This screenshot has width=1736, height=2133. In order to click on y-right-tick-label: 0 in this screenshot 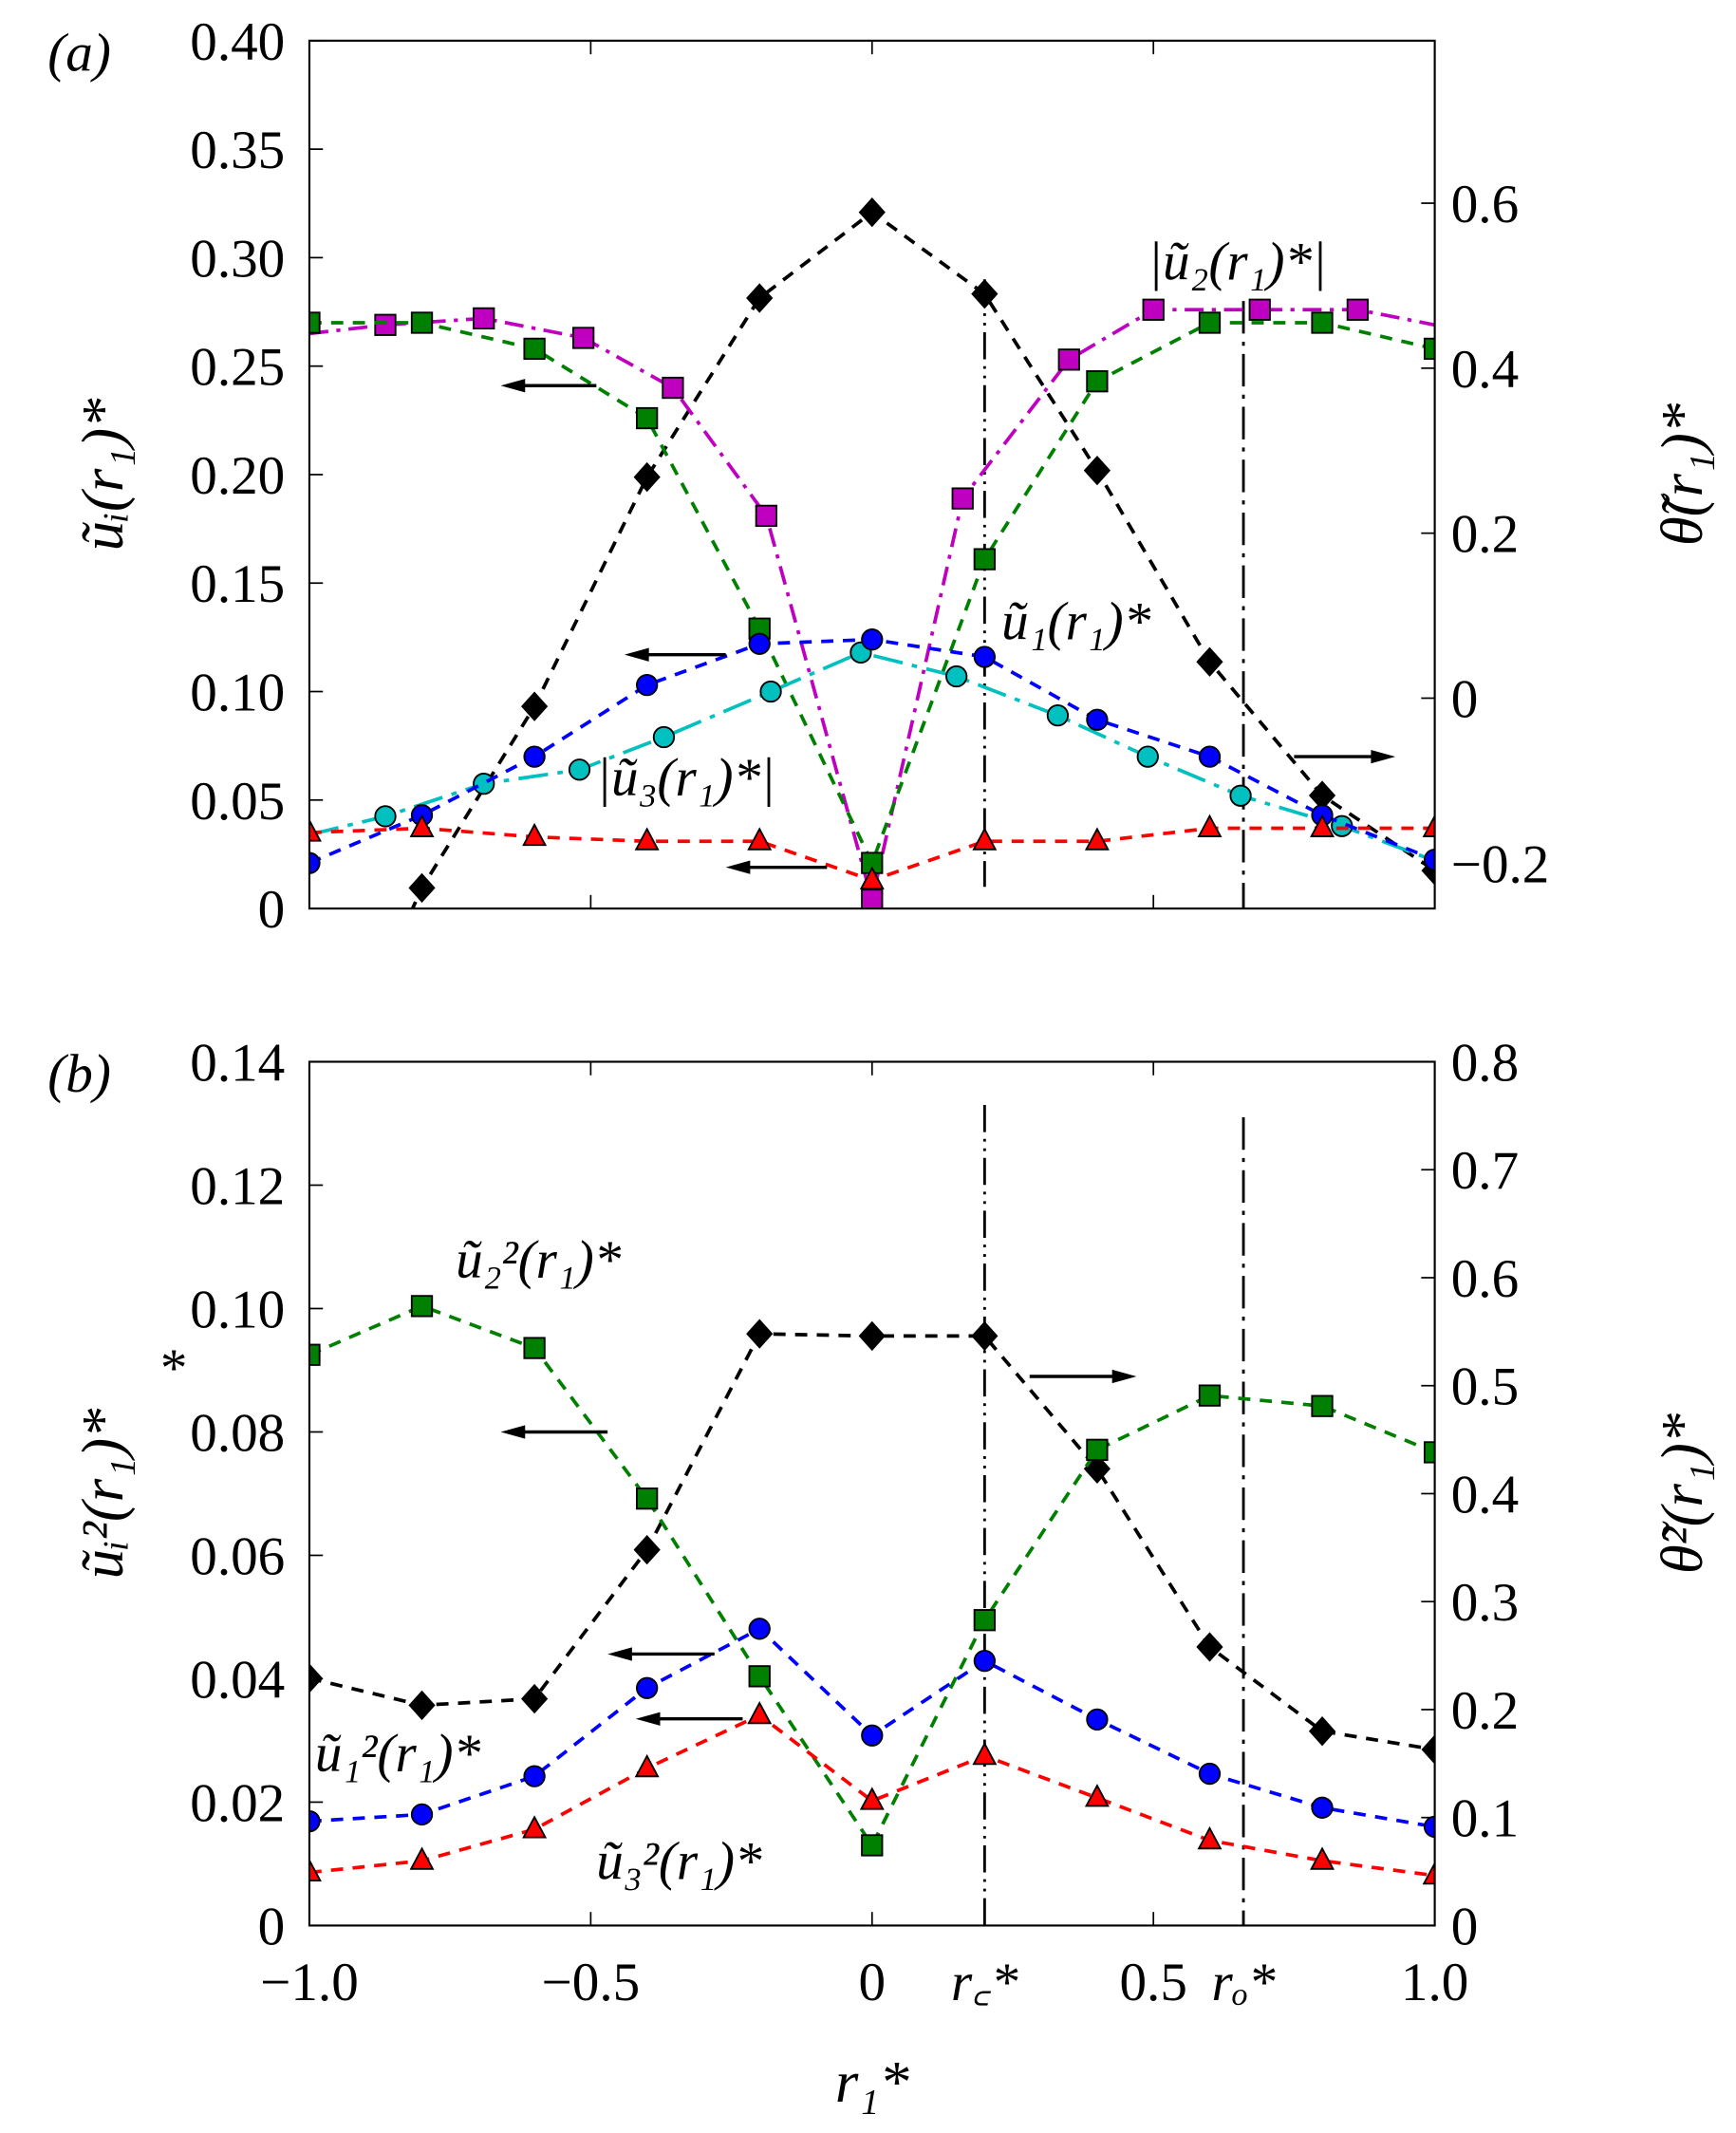, I will do `click(1465, 1926)`.